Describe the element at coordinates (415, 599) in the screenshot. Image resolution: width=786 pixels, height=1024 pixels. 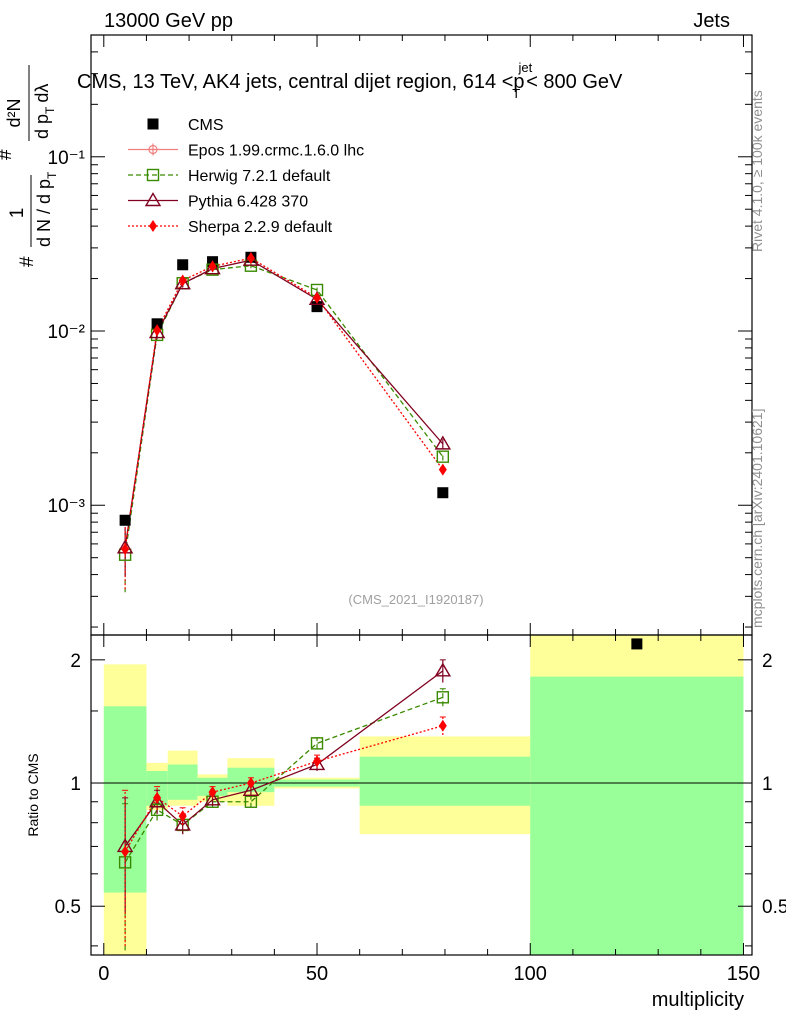
I see `analysis-id: (CMS_2021_I1920187)` at that location.